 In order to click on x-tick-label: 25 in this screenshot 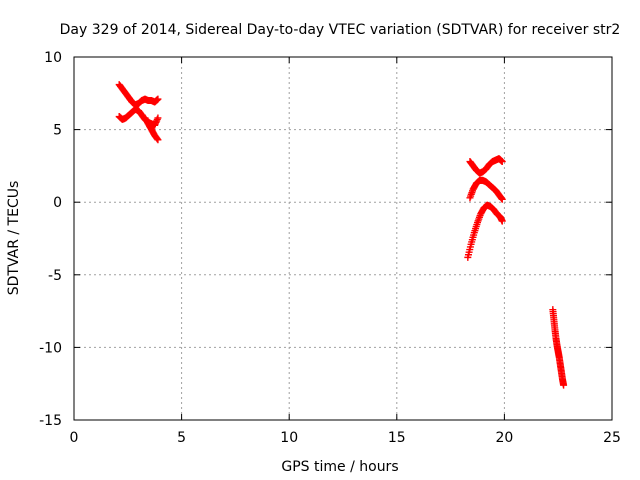, I will do `click(612, 438)`.